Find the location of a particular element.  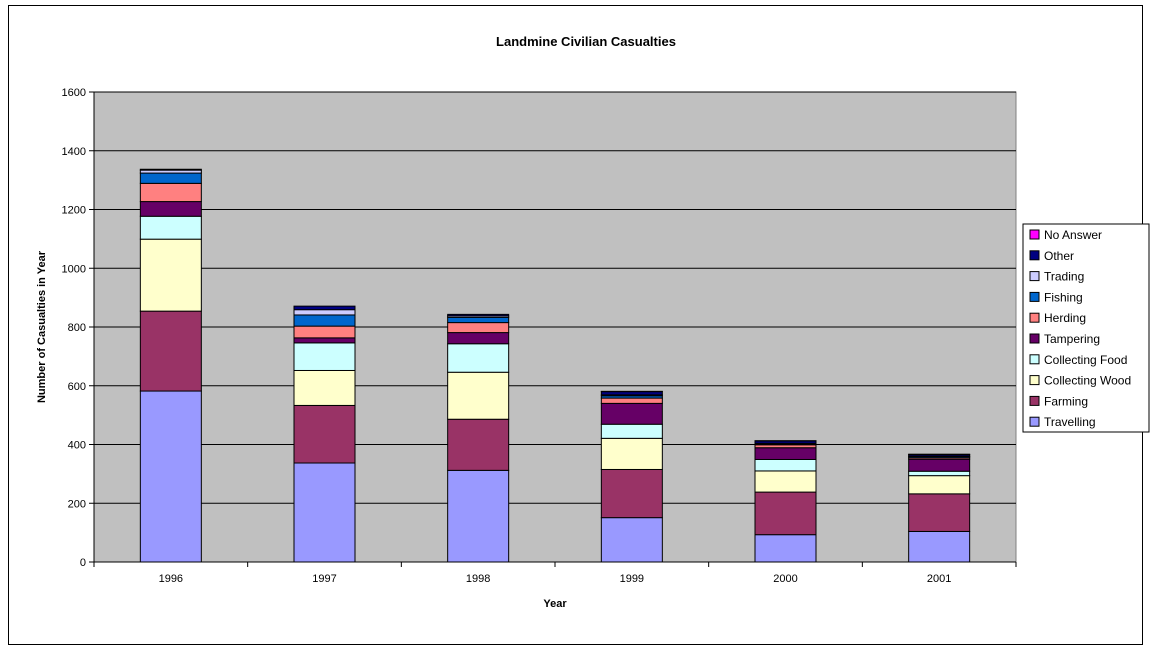

y-tick-label: 1000 is located at coordinates (74, 269).